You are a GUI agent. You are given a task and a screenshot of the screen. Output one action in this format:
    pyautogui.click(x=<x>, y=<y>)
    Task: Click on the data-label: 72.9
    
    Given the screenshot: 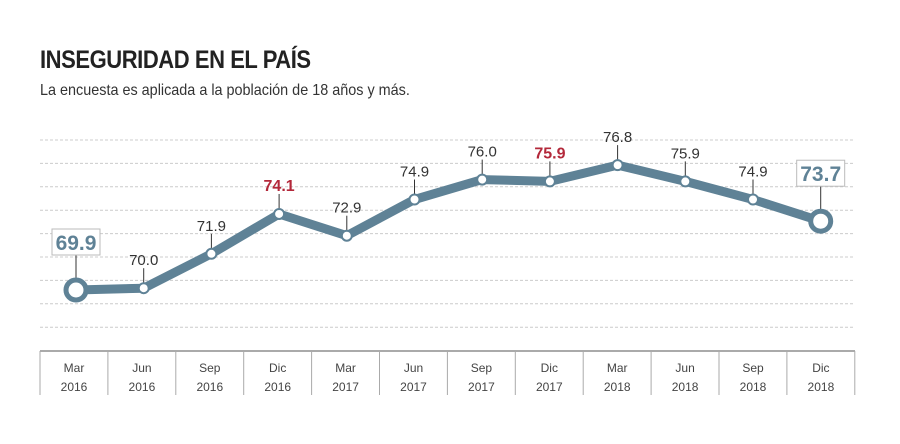 What is the action you would take?
    pyautogui.click(x=346, y=208)
    